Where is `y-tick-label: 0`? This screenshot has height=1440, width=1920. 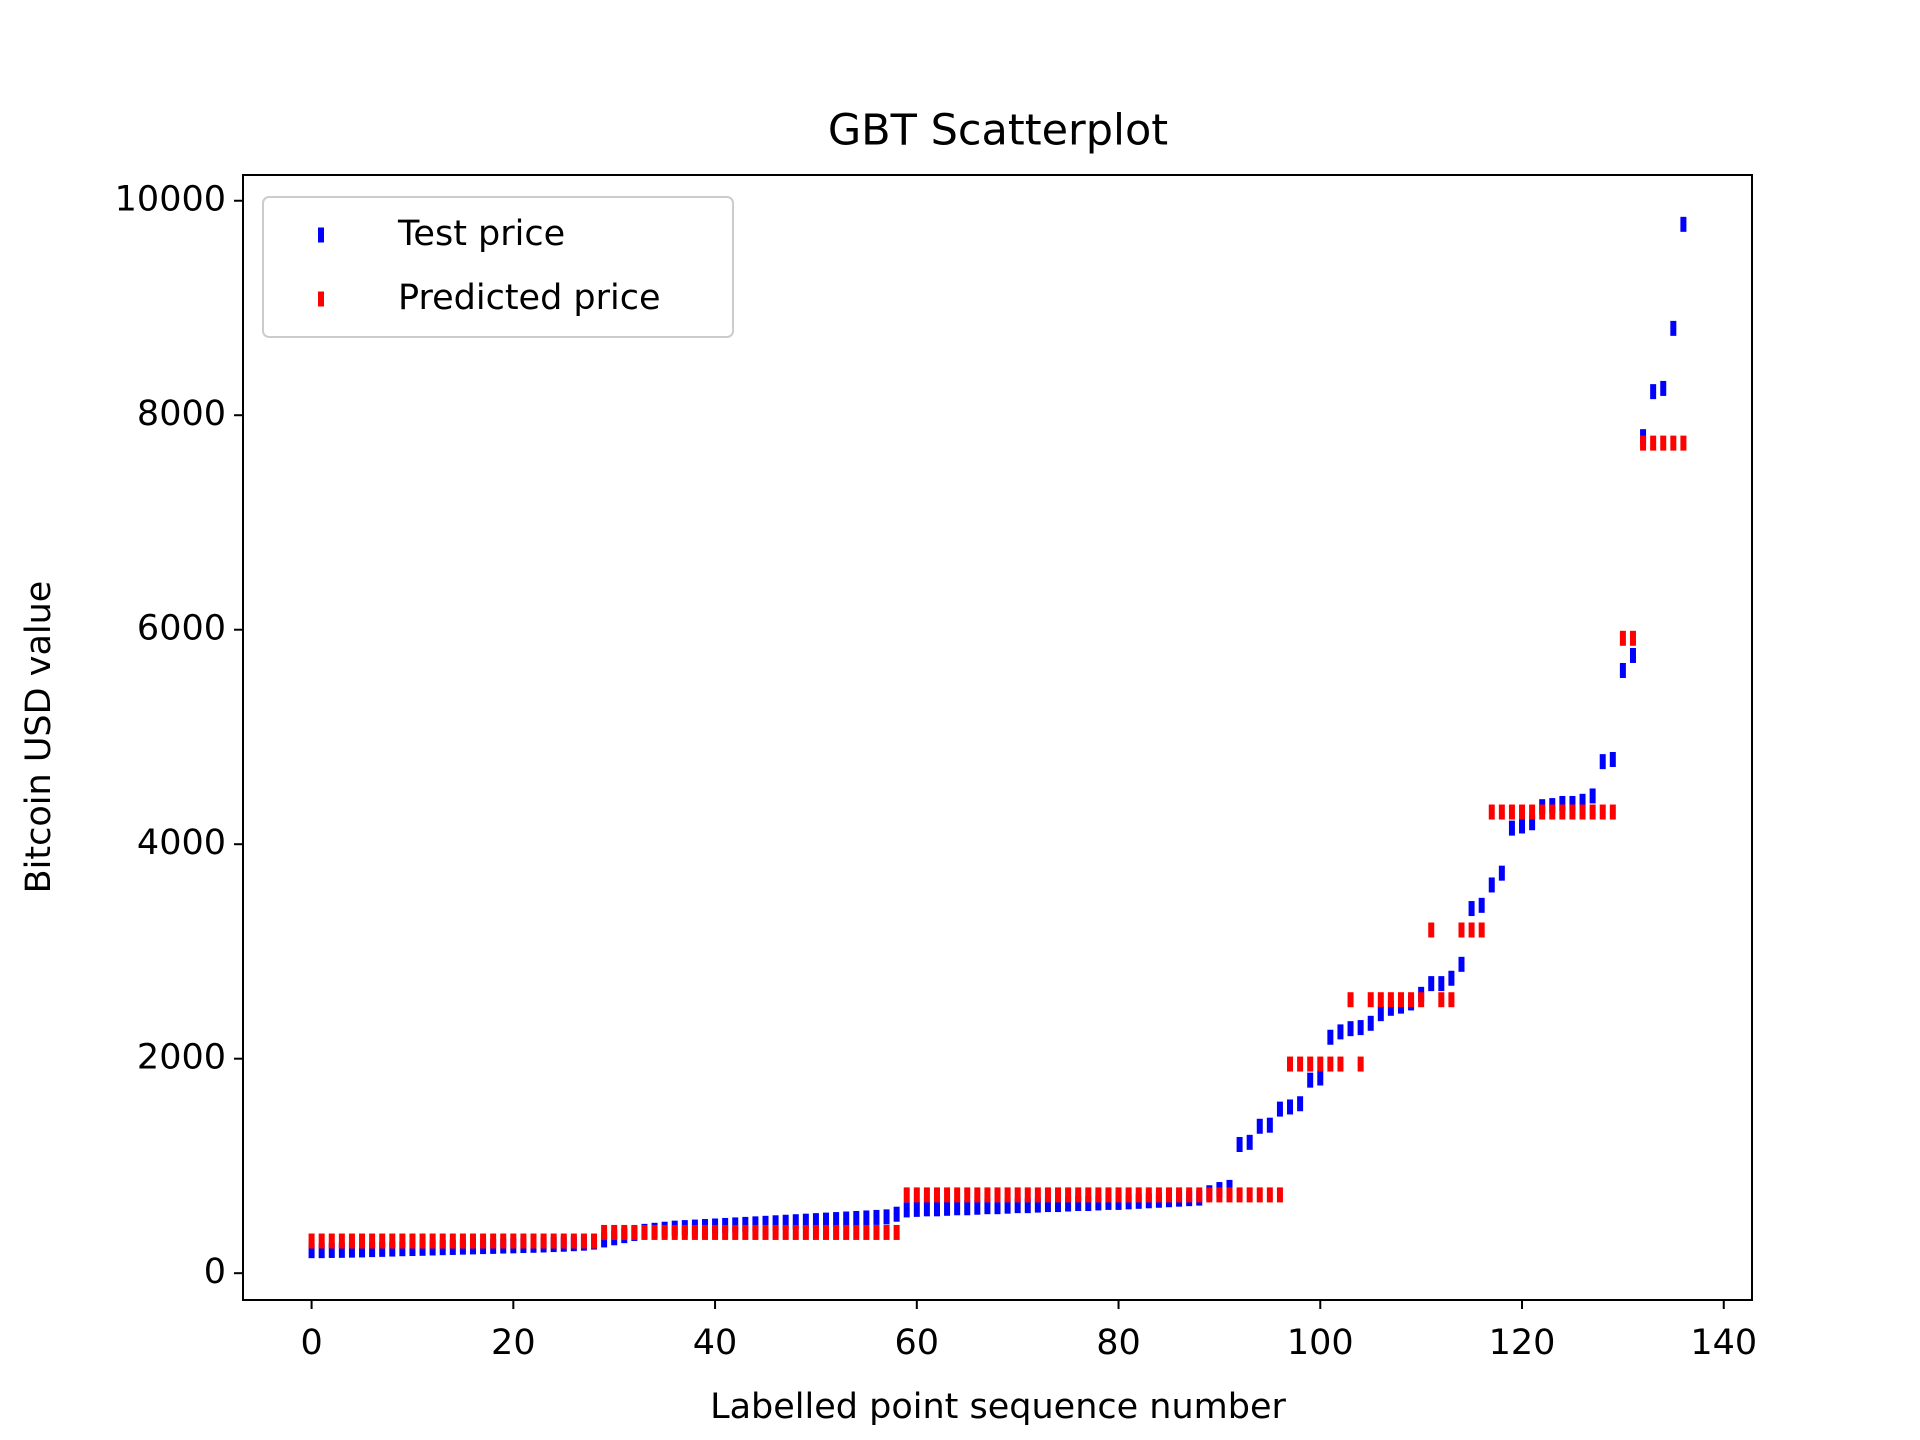 y-tick-label: 0 is located at coordinates (215, 1272).